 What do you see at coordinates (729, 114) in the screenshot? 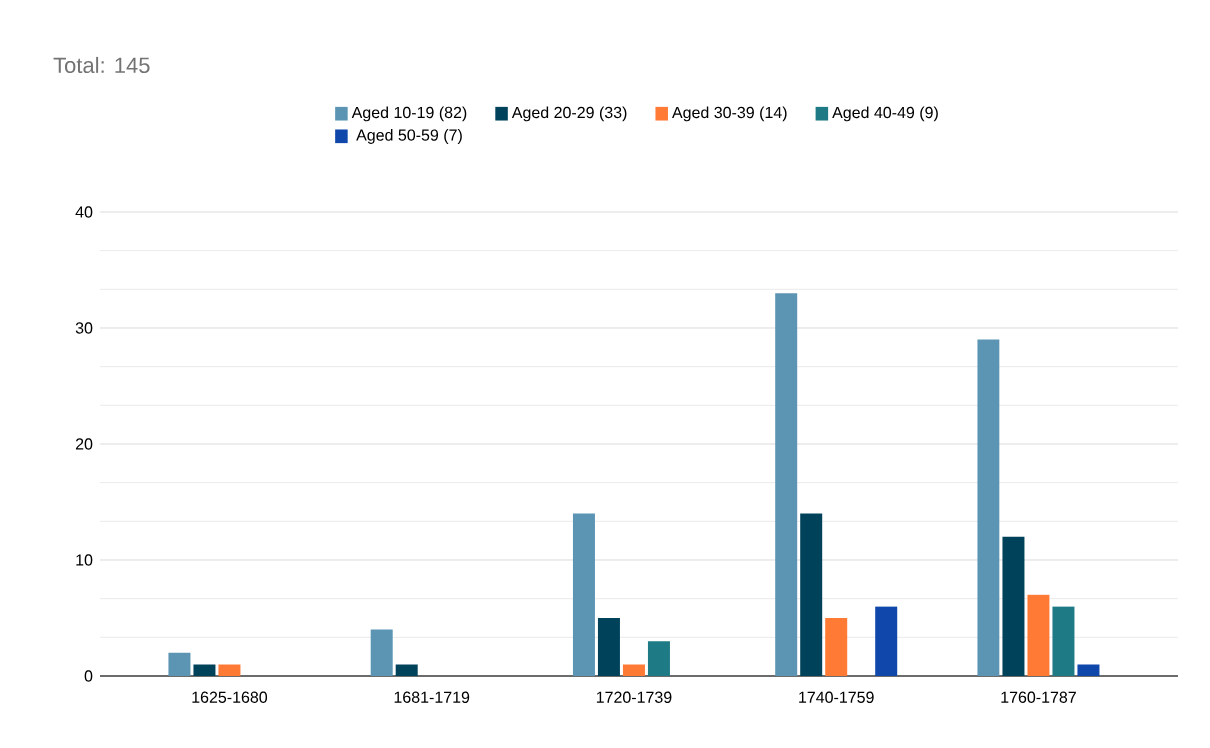
I see `legend-label: Aged 30-39 (14)` at bounding box center [729, 114].